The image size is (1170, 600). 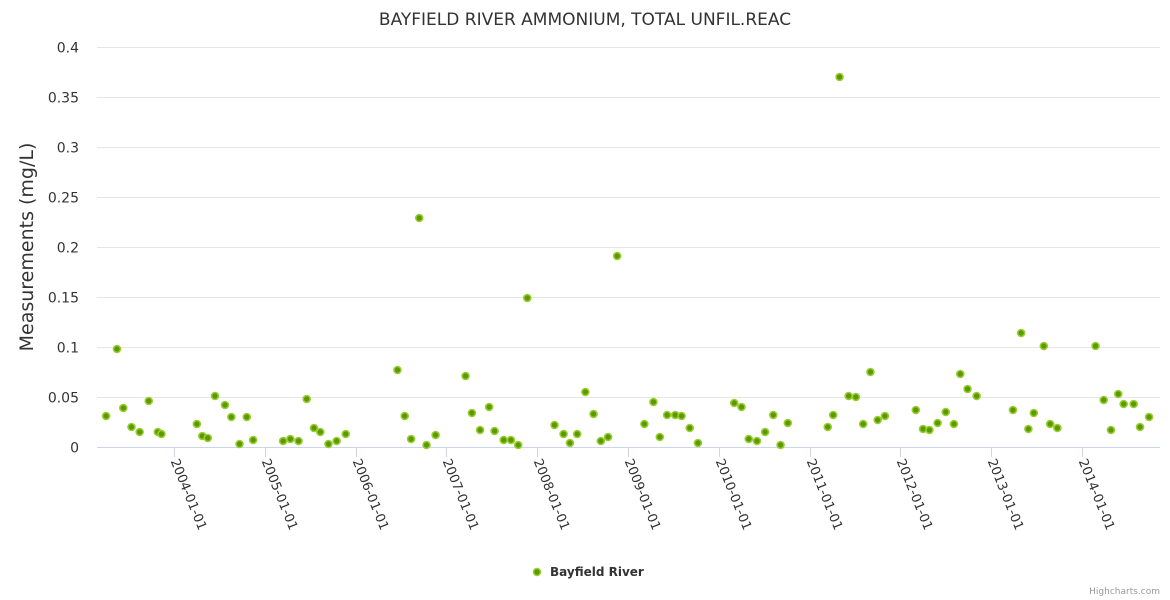 I want to click on credits-link: Highcharts.com, so click(x=1124, y=592).